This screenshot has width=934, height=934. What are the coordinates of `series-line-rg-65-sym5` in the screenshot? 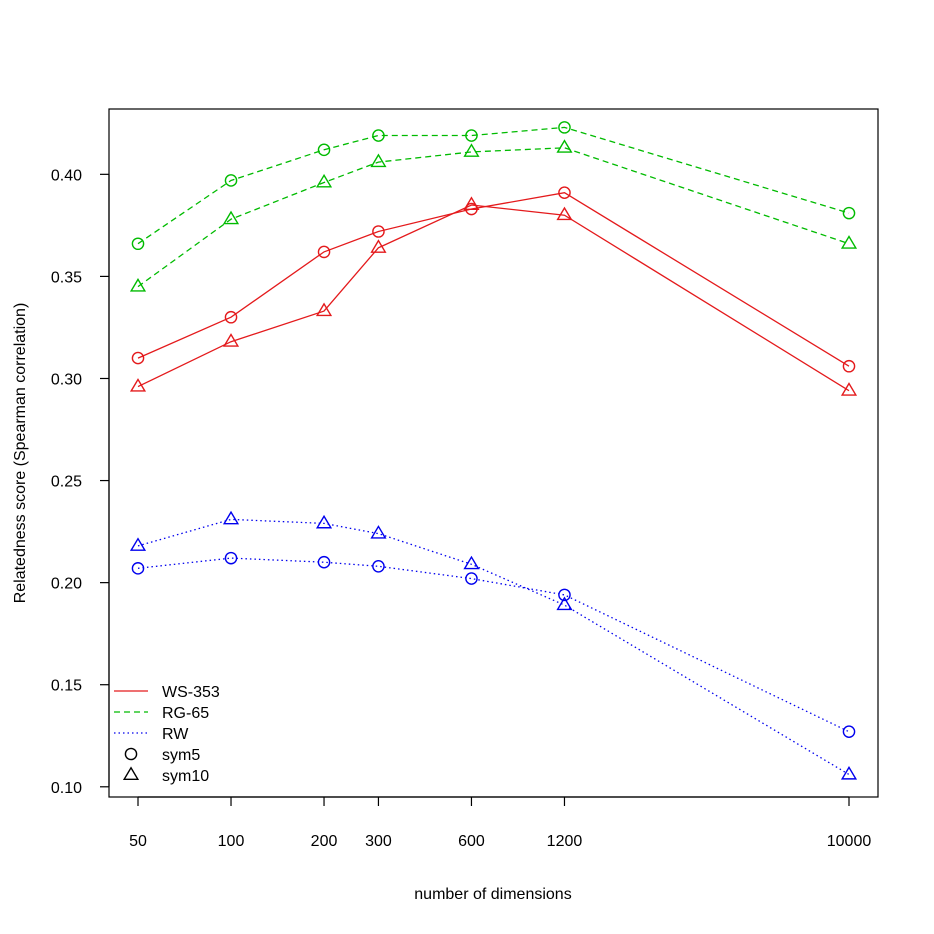 It's located at (493, 185).